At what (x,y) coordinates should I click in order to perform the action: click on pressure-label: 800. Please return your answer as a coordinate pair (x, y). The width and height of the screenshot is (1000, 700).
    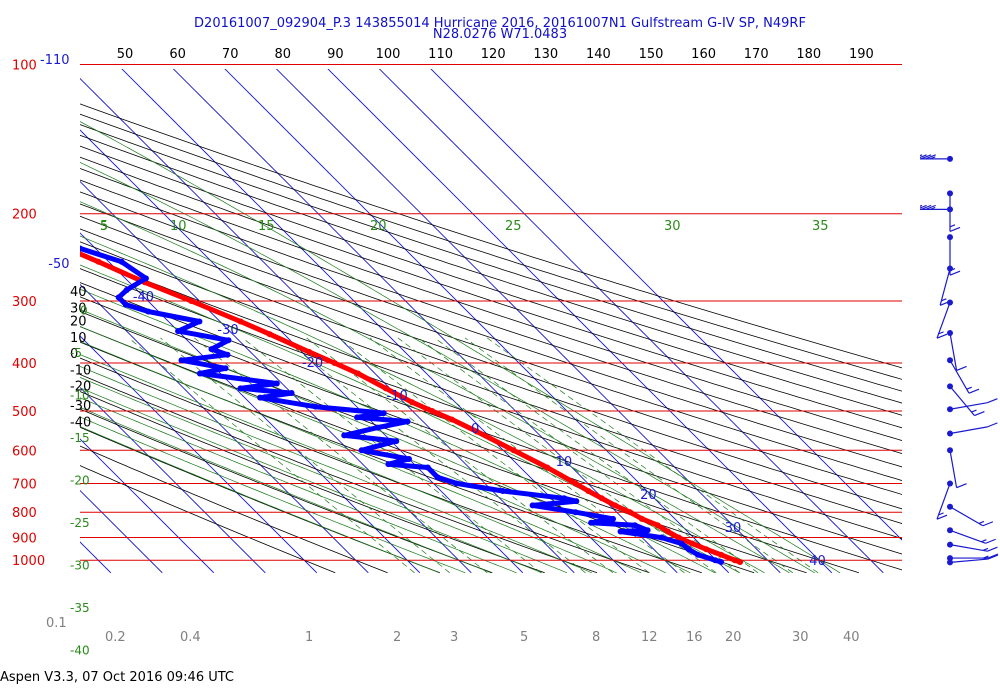
    Looking at the image, I should click on (24, 513).